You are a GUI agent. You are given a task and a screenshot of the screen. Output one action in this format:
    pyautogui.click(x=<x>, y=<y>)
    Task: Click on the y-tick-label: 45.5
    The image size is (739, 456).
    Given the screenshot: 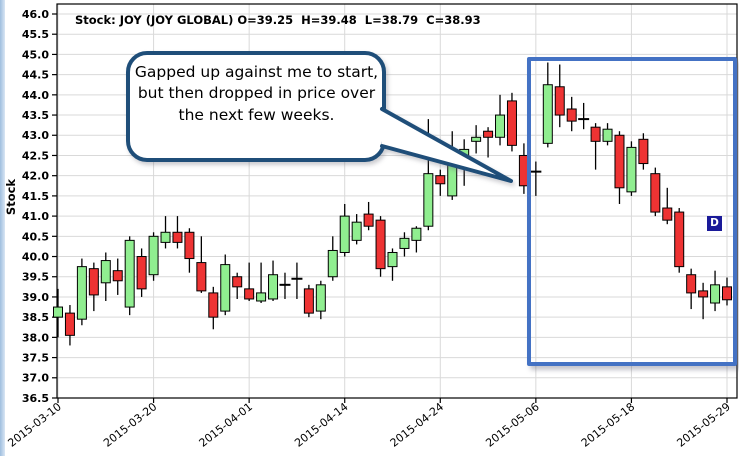 What is the action you would take?
    pyautogui.click(x=35, y=34)
    